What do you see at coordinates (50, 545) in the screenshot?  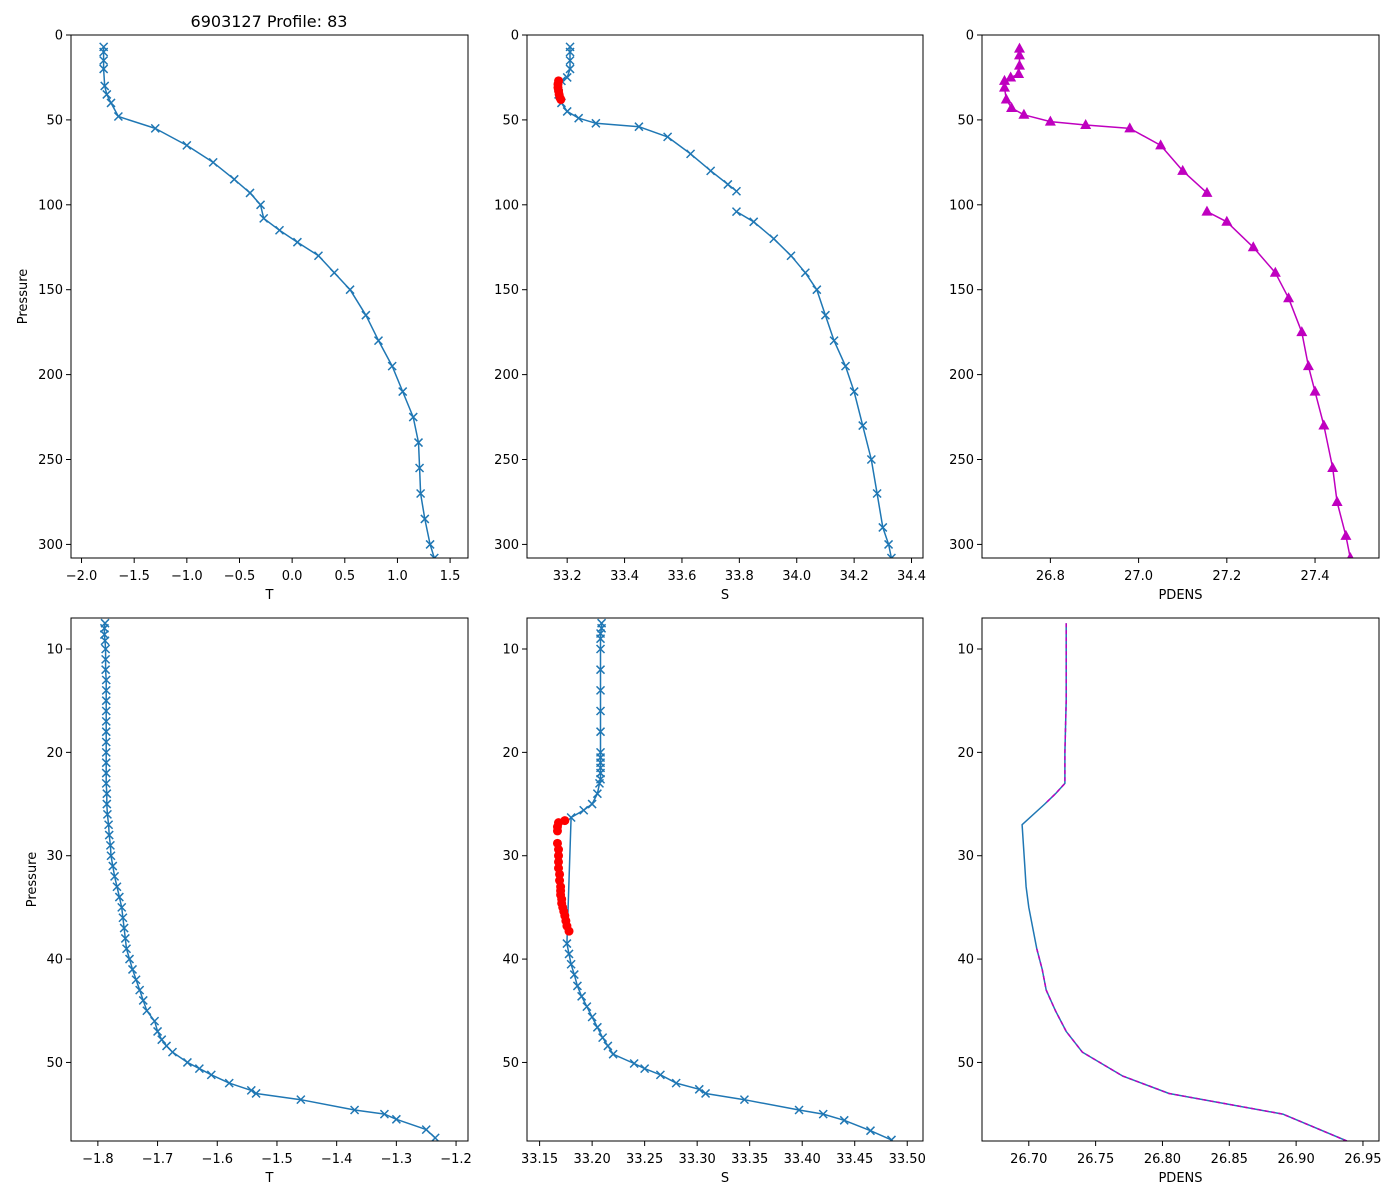 I see `y-tick-label: 300` at bounding box center [50, 545].